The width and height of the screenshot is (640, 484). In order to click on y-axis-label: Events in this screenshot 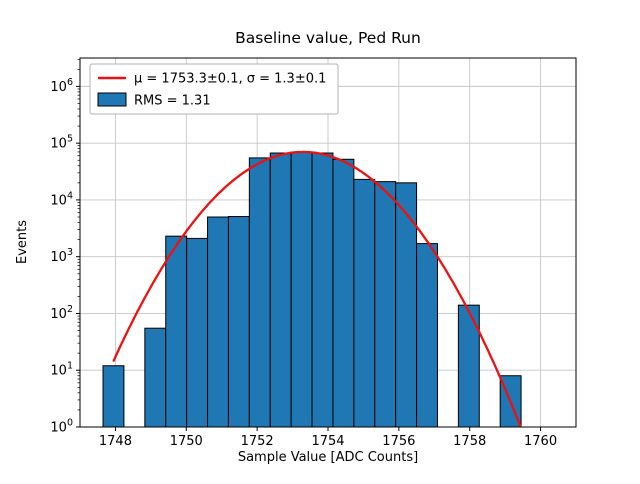, I will do `click(22, 242)`.